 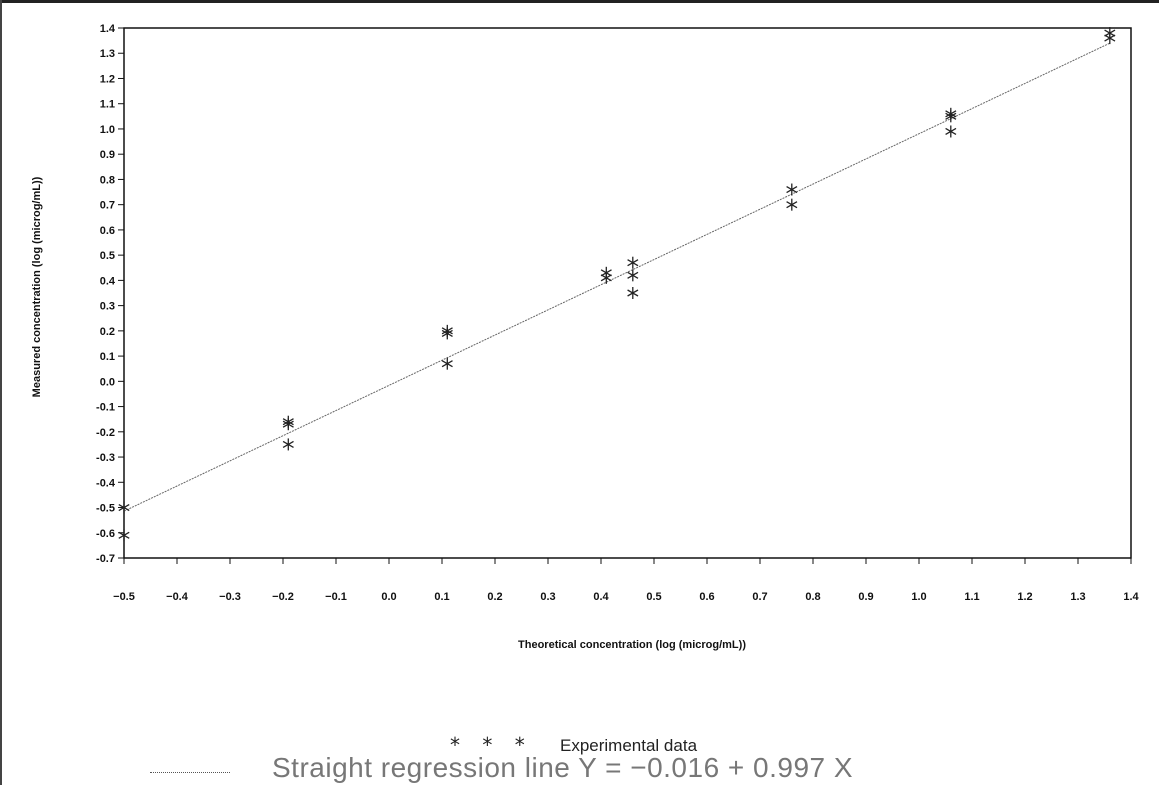 What do you see at coordinates (108, 281) in the screenshot?
I see `y-tick-label: 0.4` at bounding box center [108, 281].